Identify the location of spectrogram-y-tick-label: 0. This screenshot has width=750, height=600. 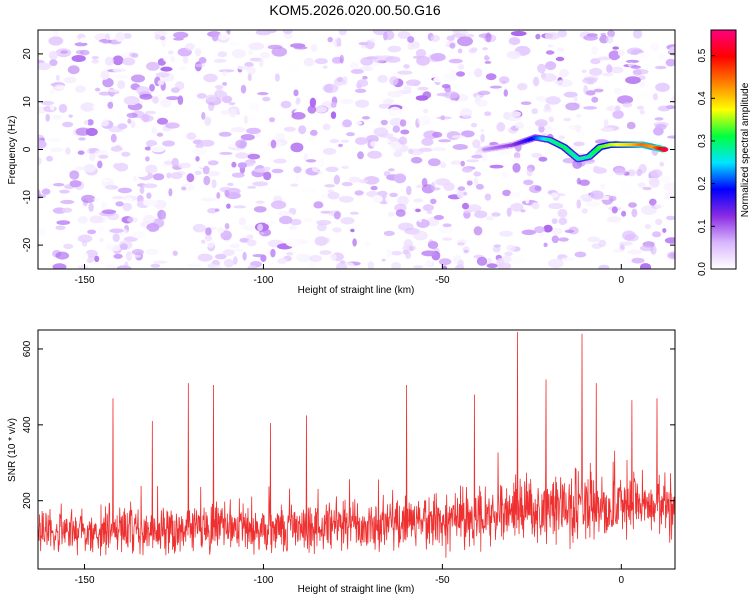
(27, 149).